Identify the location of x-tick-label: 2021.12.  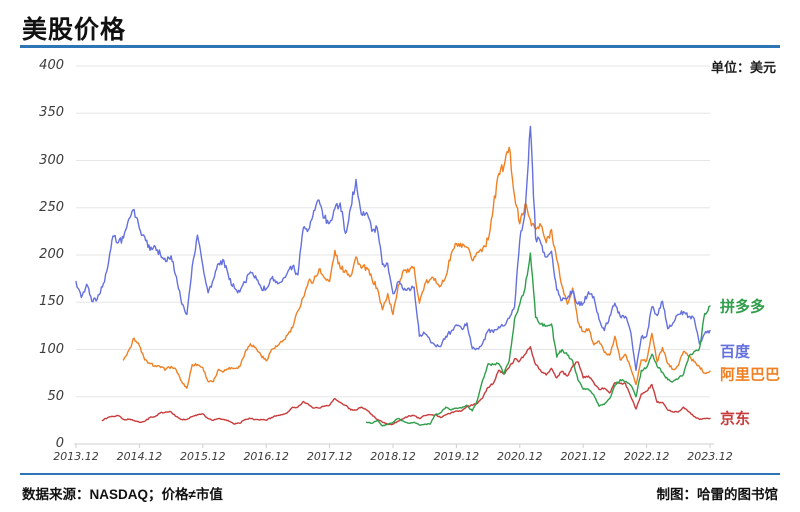
(583, 456).